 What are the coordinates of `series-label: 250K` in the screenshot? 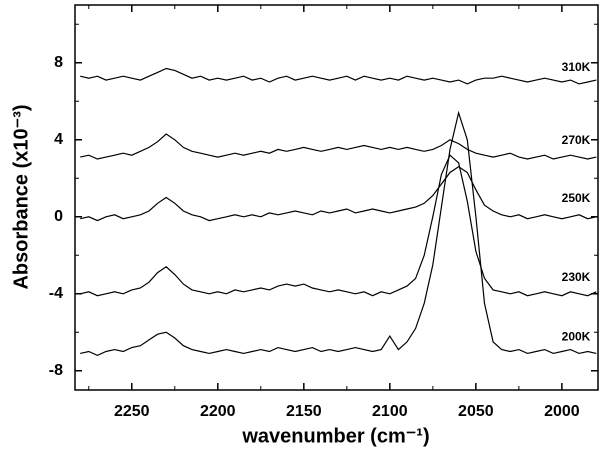 It's located at (576, 198).